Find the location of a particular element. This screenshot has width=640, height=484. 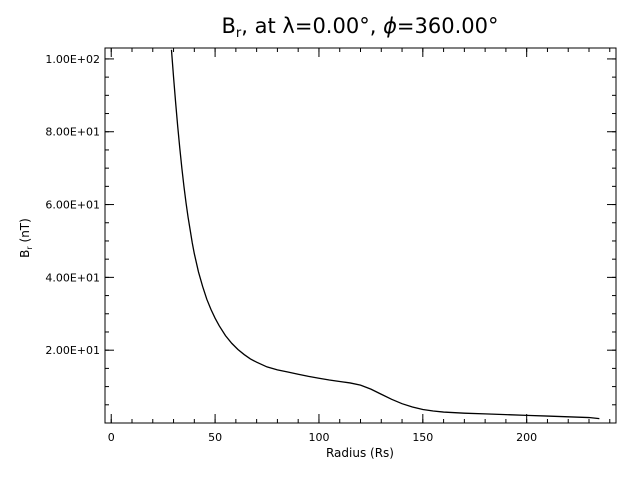

x-axis-label: Radius (Rs) is located at coordinates (360, 453).